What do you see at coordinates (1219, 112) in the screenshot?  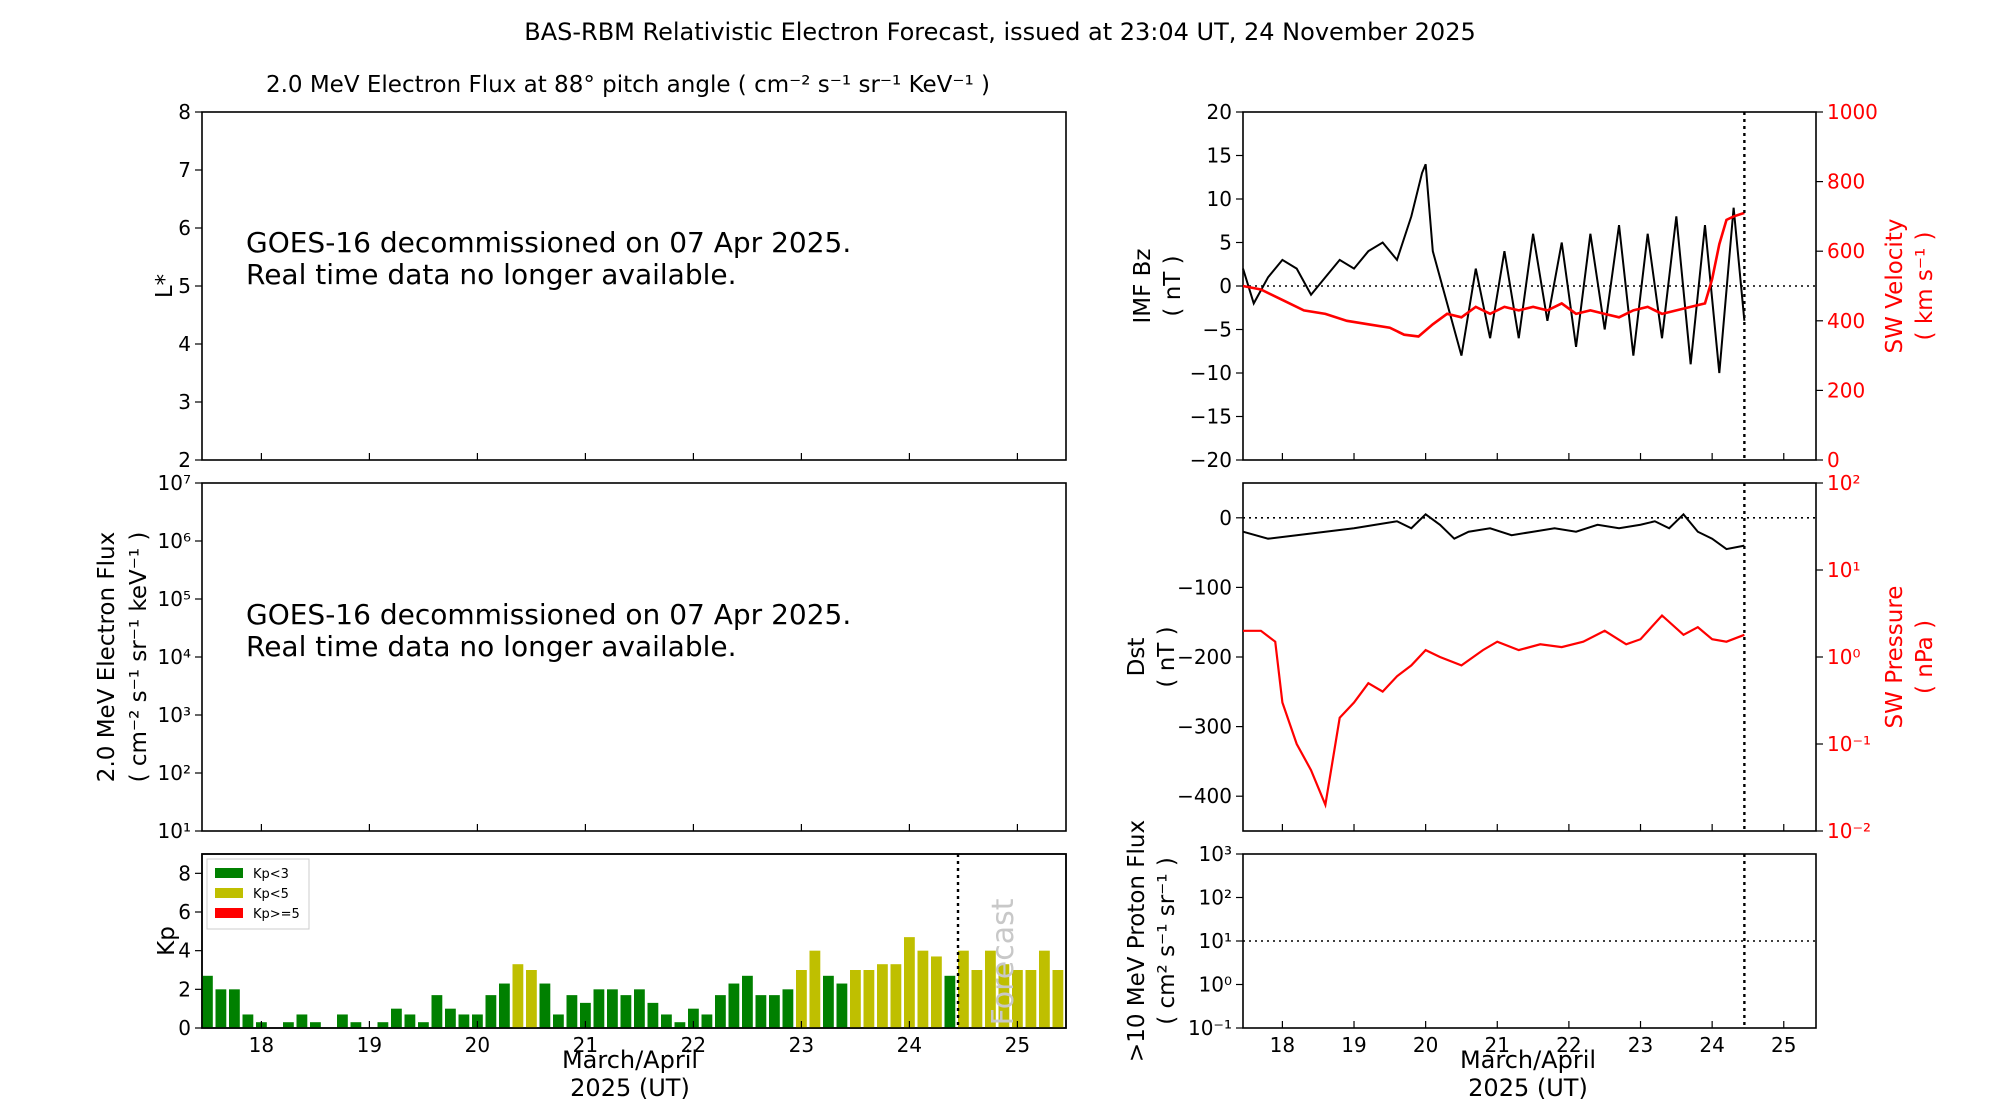 I see `imf-yticks-label: 20` at bounding box center [1219, 112].